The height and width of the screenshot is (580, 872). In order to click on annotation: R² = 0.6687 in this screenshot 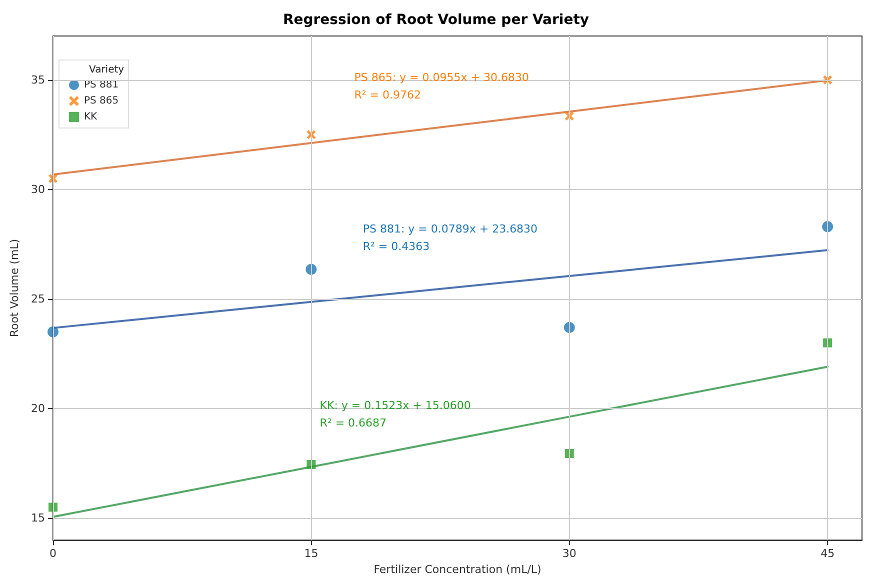, I will do `click(353, 423)`.